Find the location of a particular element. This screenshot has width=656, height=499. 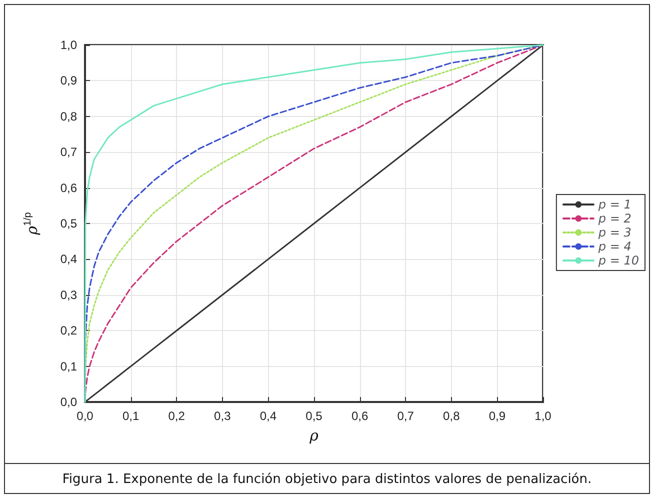

legend-label: p = 4 is located at coordinates (614, 247).